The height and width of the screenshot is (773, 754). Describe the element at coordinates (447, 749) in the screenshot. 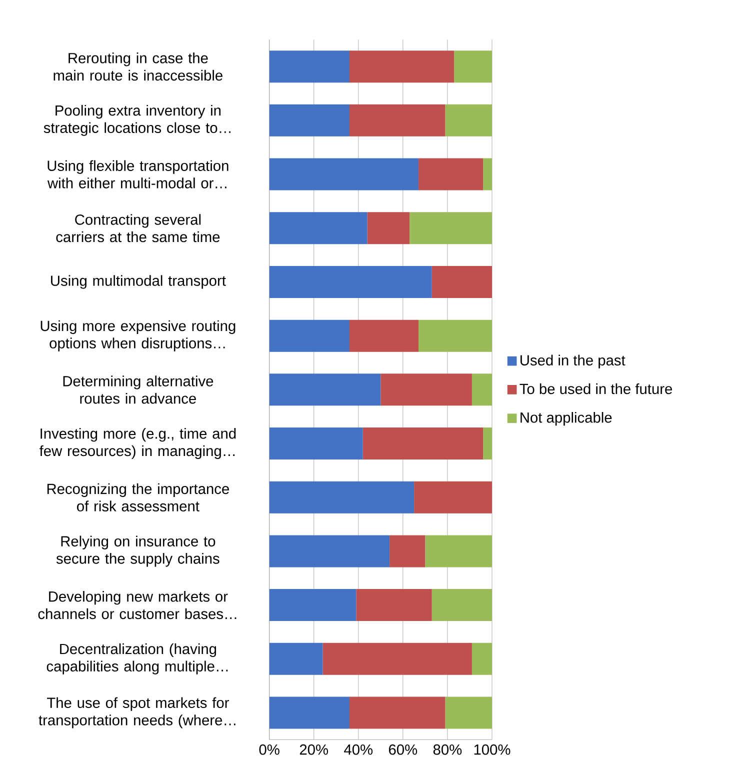

I see `x-tick-label: 80%` at that location.